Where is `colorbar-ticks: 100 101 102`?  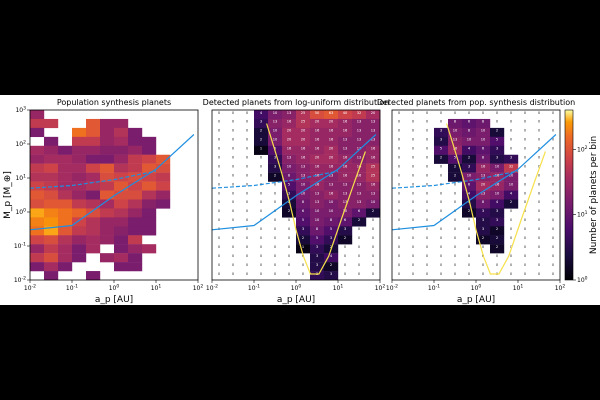 colorbar-ticks: 100 101 102 is located at coordinates (580, 214).